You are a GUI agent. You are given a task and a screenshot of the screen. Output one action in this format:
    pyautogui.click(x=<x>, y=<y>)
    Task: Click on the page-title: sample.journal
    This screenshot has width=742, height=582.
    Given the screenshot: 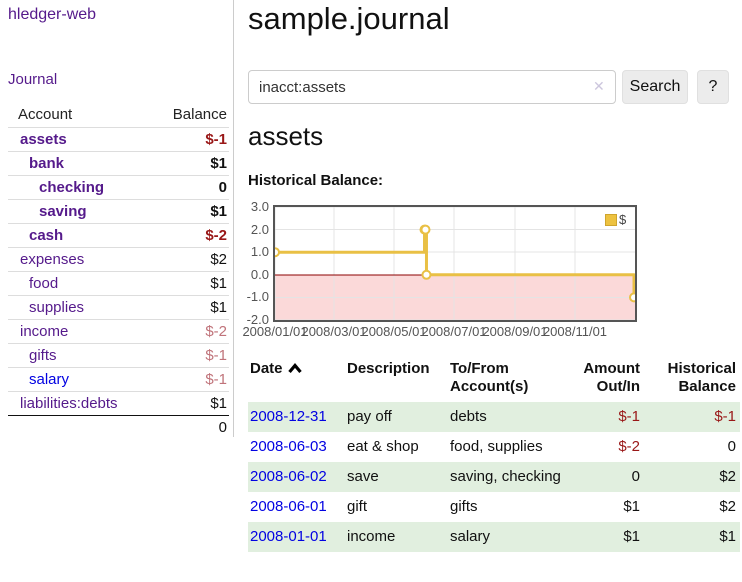 What is the action you would take?
    pyautogui.click(x=349, y=18)
    